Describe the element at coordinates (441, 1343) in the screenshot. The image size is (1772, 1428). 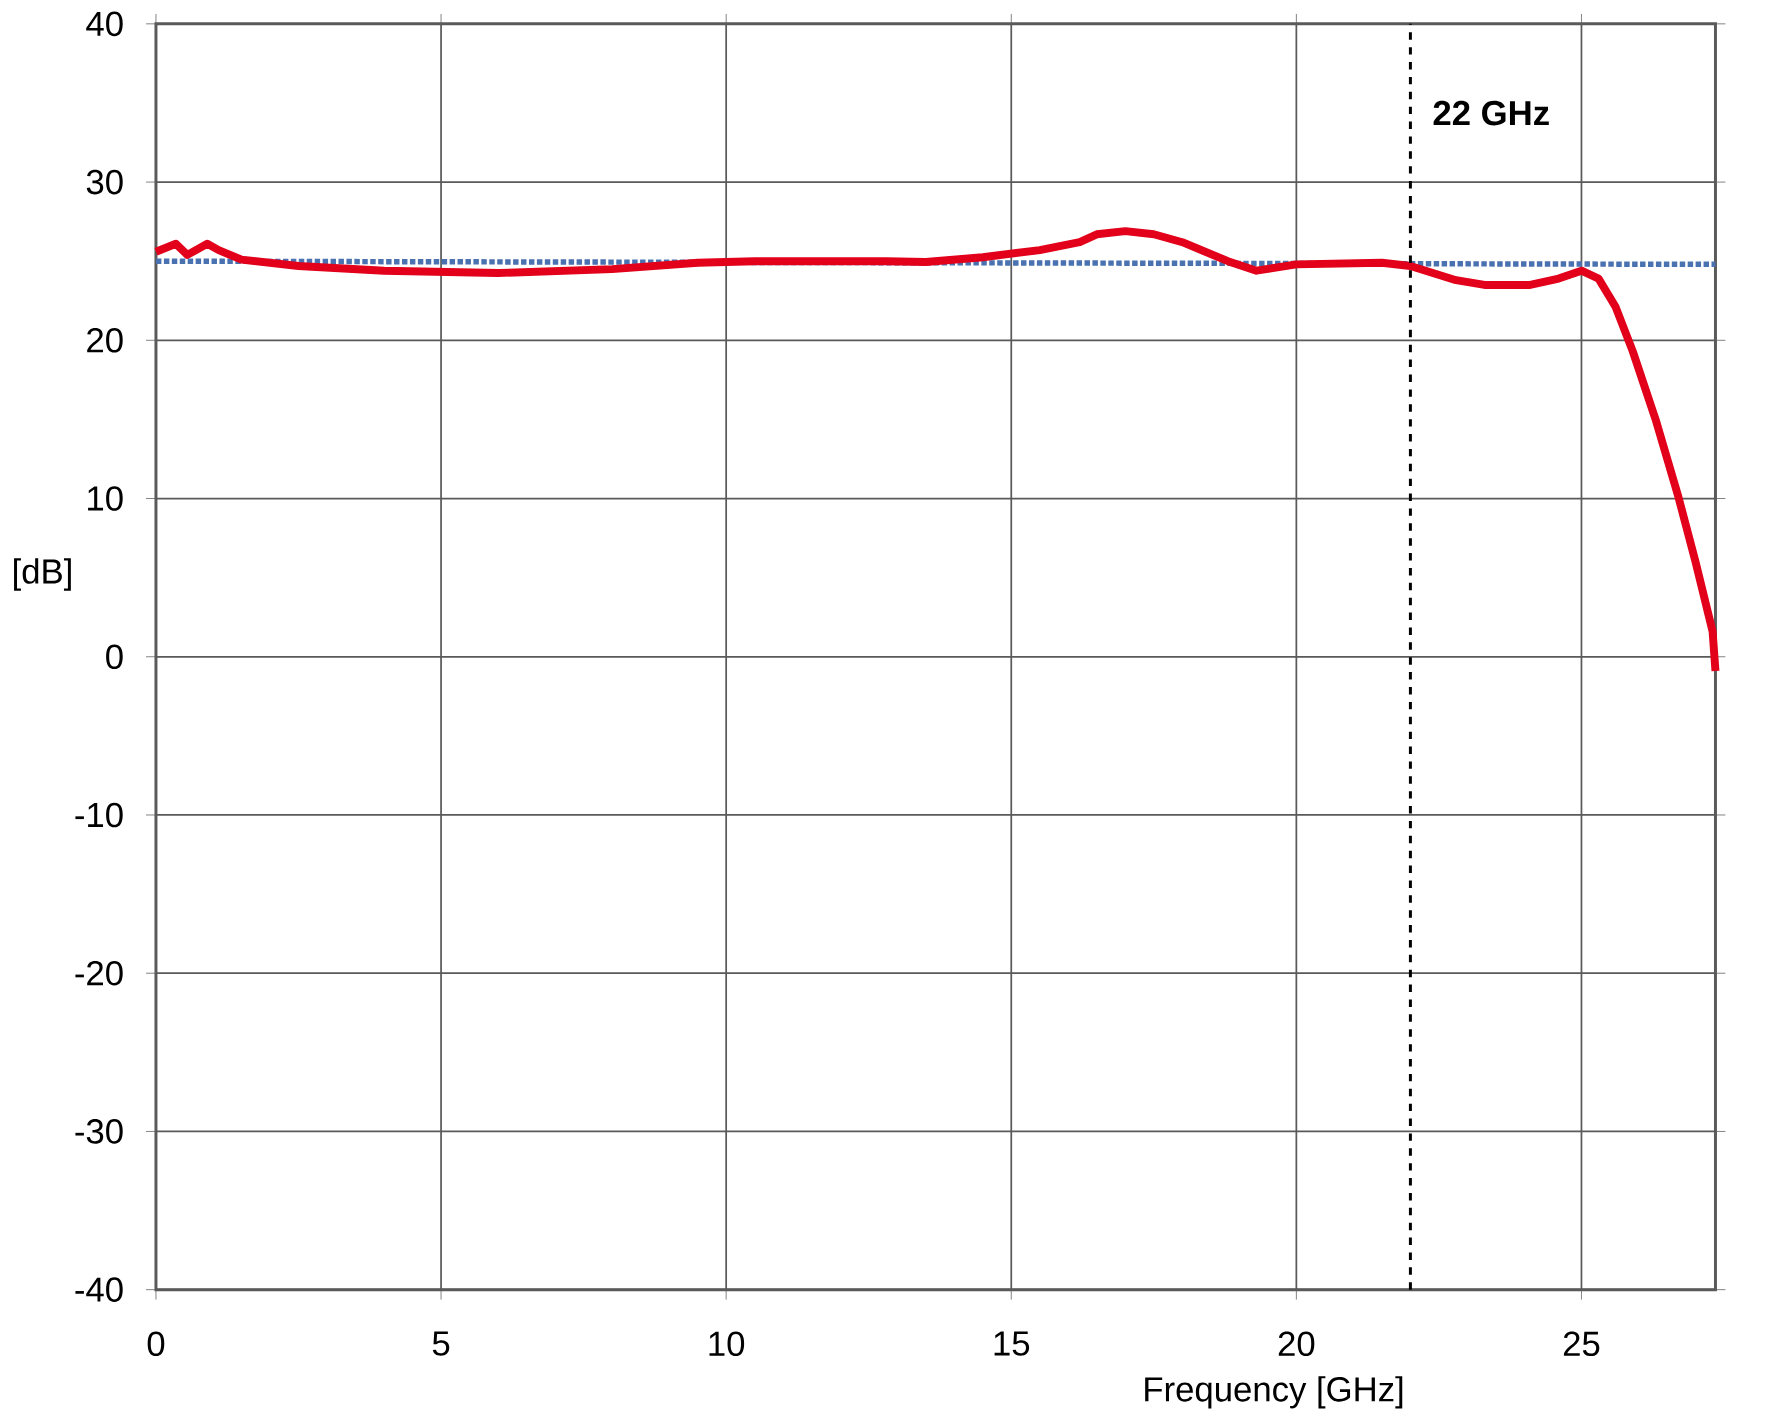
I see `x-tick-label: 5` at that location.